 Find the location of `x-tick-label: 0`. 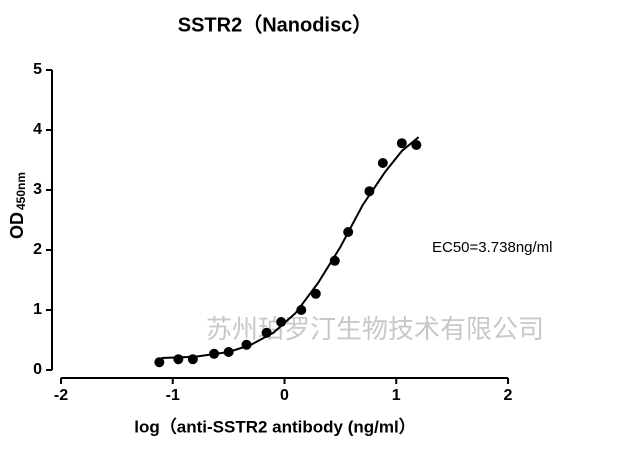

x-tick-label: 0 is located at coordinates (284, 395).